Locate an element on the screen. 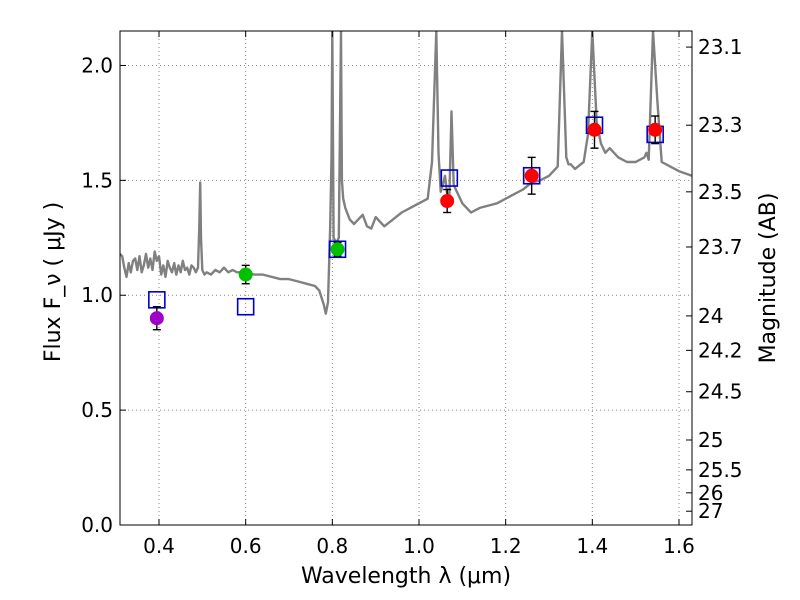 The image size is (800, 600). y-tick-label: 2.0 is located at coordinates (97, 65).